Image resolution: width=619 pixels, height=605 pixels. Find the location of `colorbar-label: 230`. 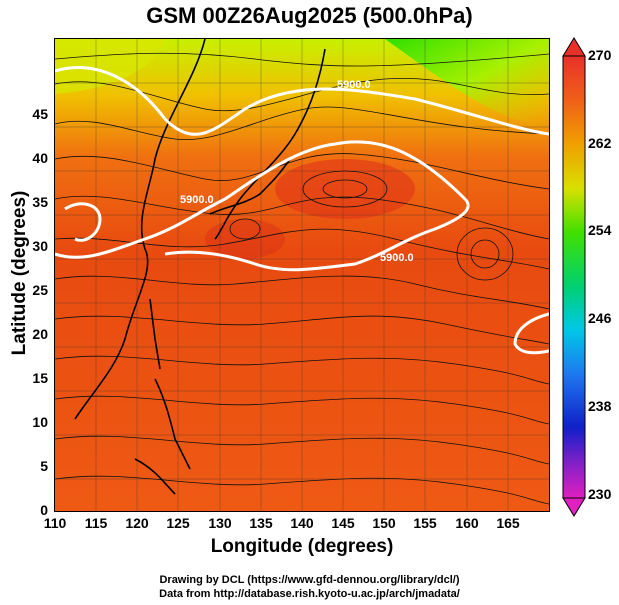

colorbar-label: 230 is located at coordinates (600, 494).